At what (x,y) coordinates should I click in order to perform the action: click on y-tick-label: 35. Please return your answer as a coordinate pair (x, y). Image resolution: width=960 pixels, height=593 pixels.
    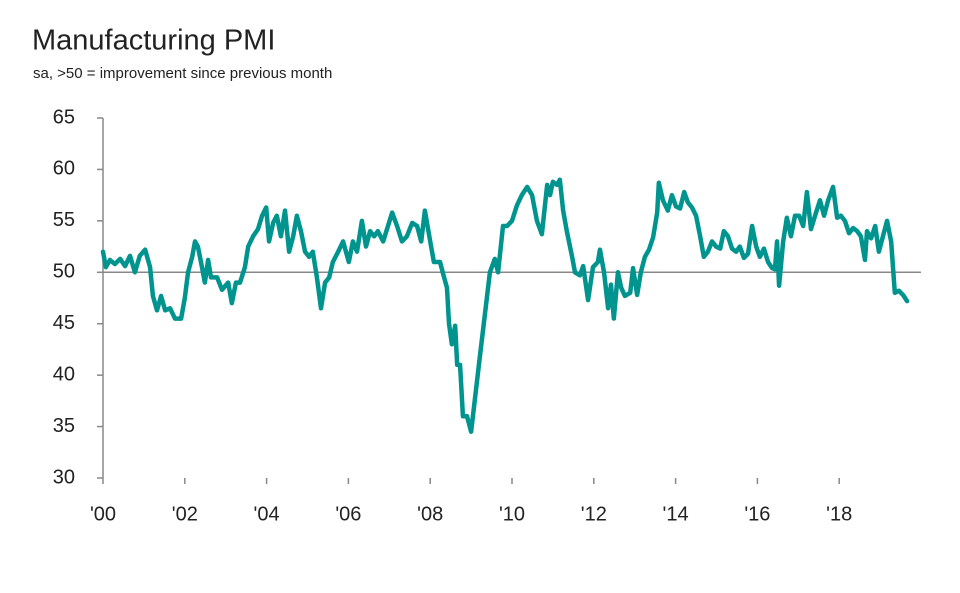
    Looking at the image, I should click on (64, 426).